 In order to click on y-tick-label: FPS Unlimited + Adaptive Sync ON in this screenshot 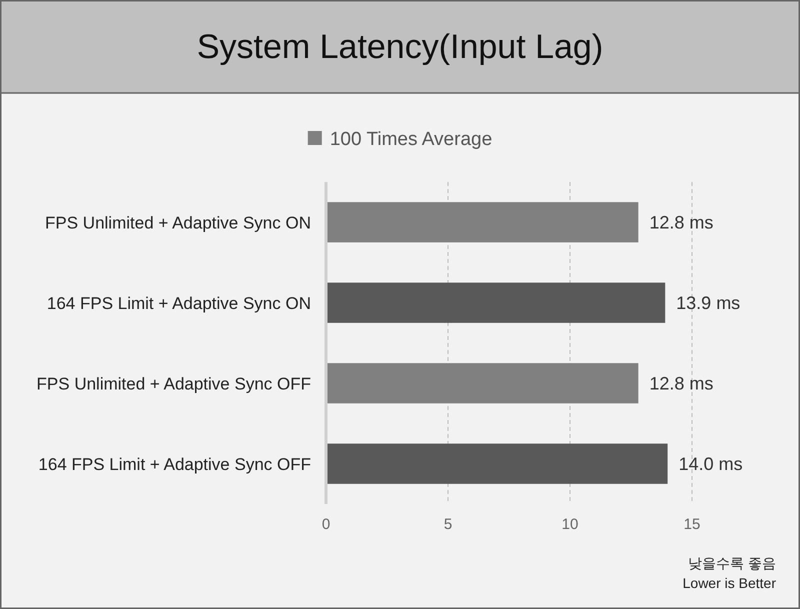, I will do `click(178, 222)`.